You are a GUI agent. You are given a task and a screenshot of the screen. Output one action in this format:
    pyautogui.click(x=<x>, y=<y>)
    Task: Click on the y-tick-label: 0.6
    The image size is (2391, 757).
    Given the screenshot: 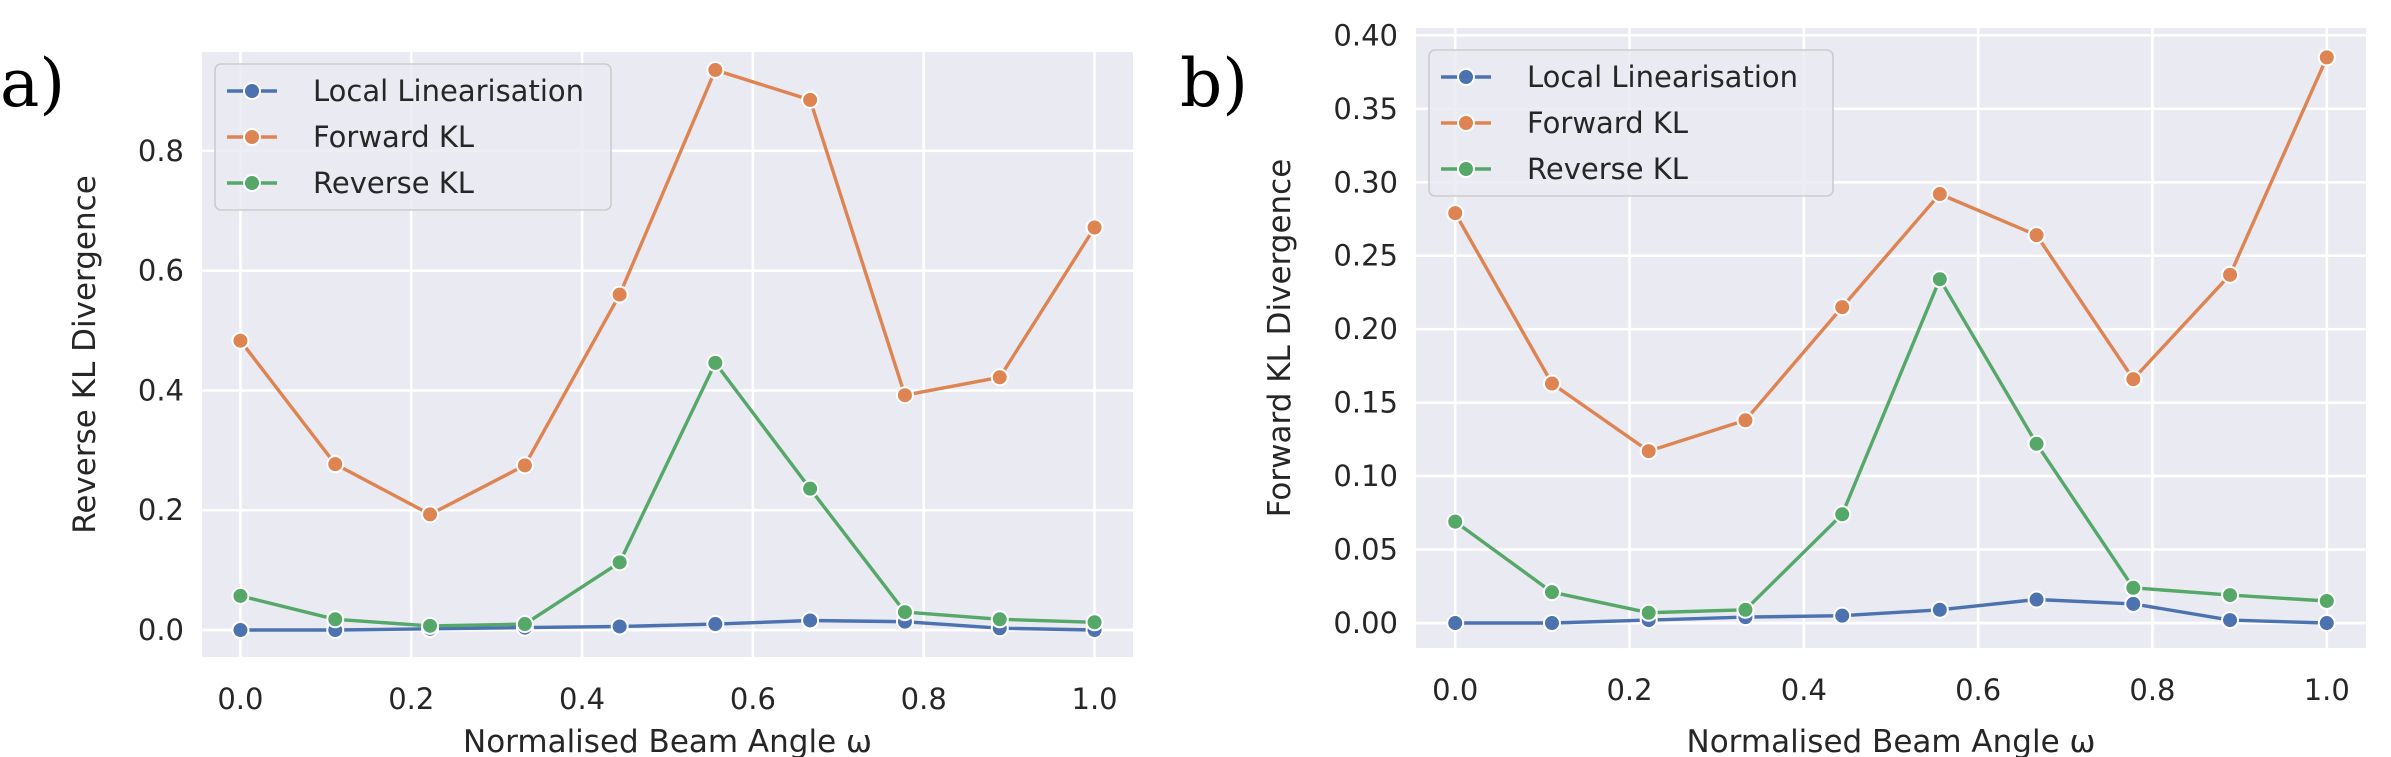 What is the action you would take?
    pyautogui.click(x=161, y=271)
    